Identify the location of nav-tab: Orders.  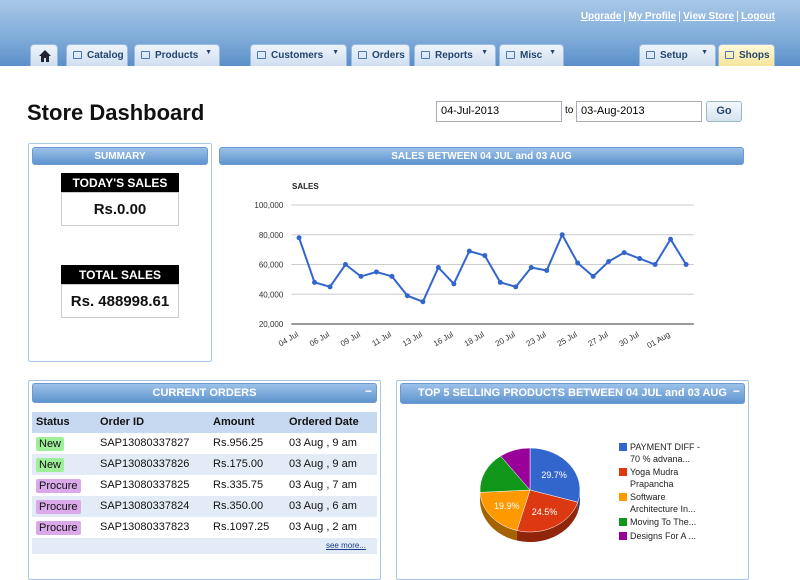
(380, 55).